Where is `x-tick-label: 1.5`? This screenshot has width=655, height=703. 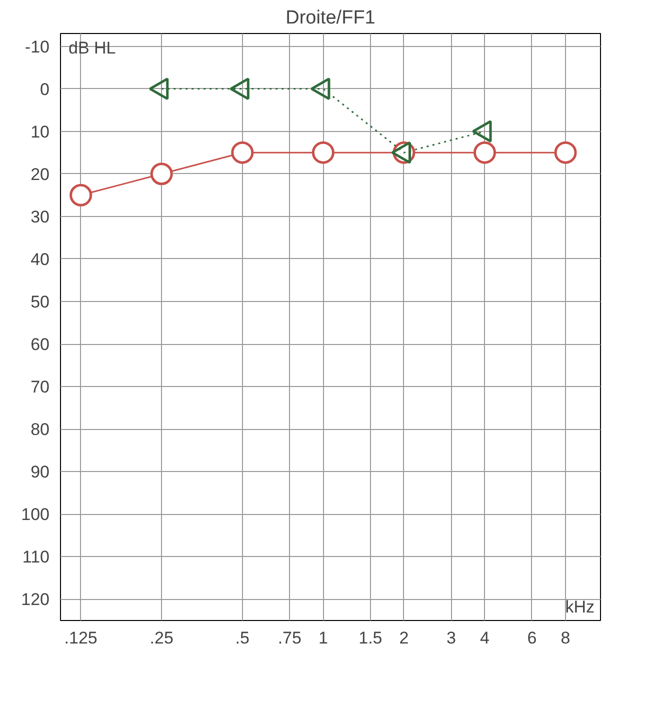
x-tick-label: 1.5 is located at coordinates (370, 638).